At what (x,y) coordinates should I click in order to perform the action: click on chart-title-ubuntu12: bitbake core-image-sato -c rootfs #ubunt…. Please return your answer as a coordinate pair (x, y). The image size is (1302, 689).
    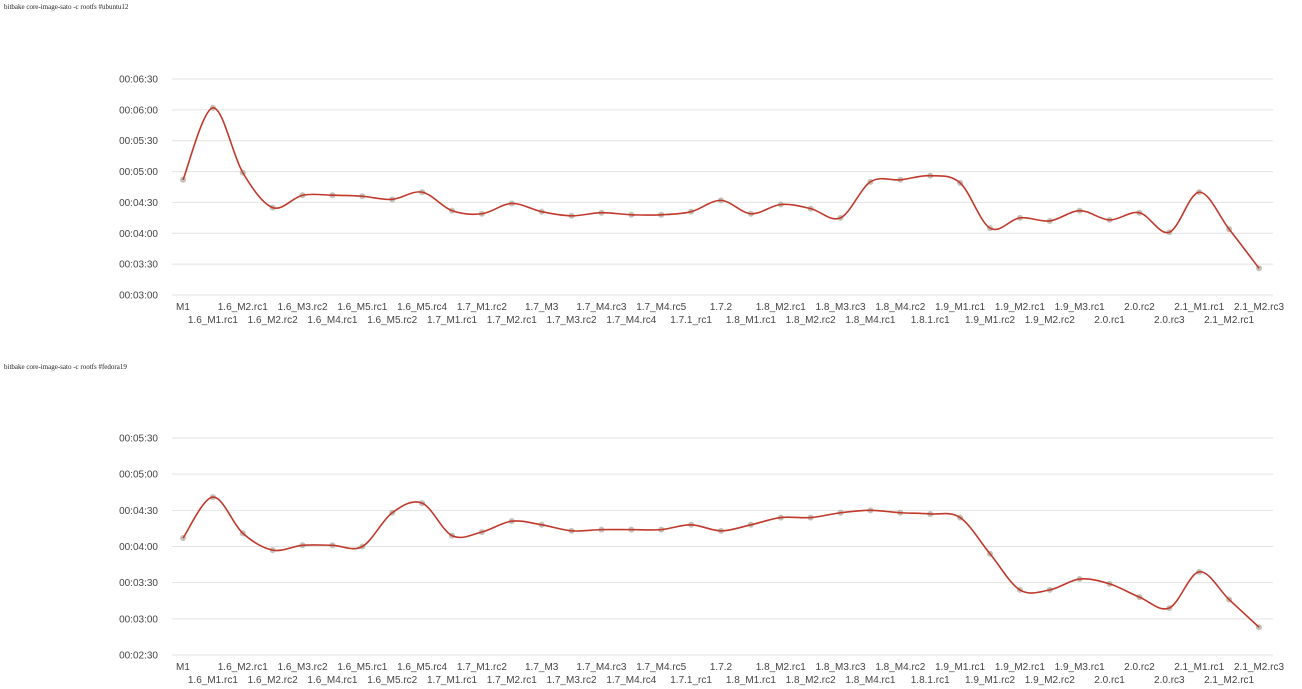
    Looking at the image, I should click on (66, 7).